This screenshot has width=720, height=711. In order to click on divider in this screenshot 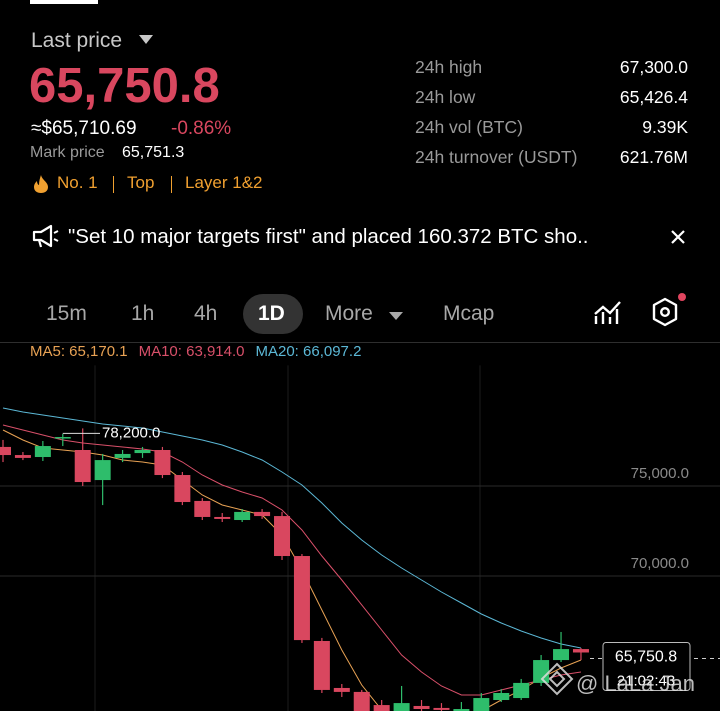, I will do `click(360, 342)`.